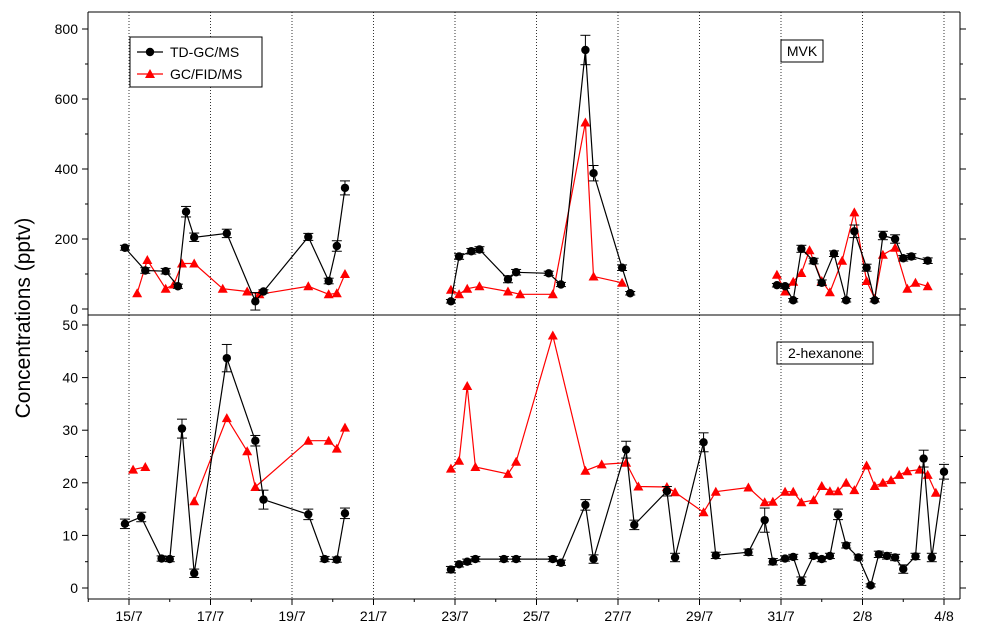  What do you see at coordinates (699, 616) in the screenshot?
I see `x-tick-label: 29/7` at bounding box center [699, 616].